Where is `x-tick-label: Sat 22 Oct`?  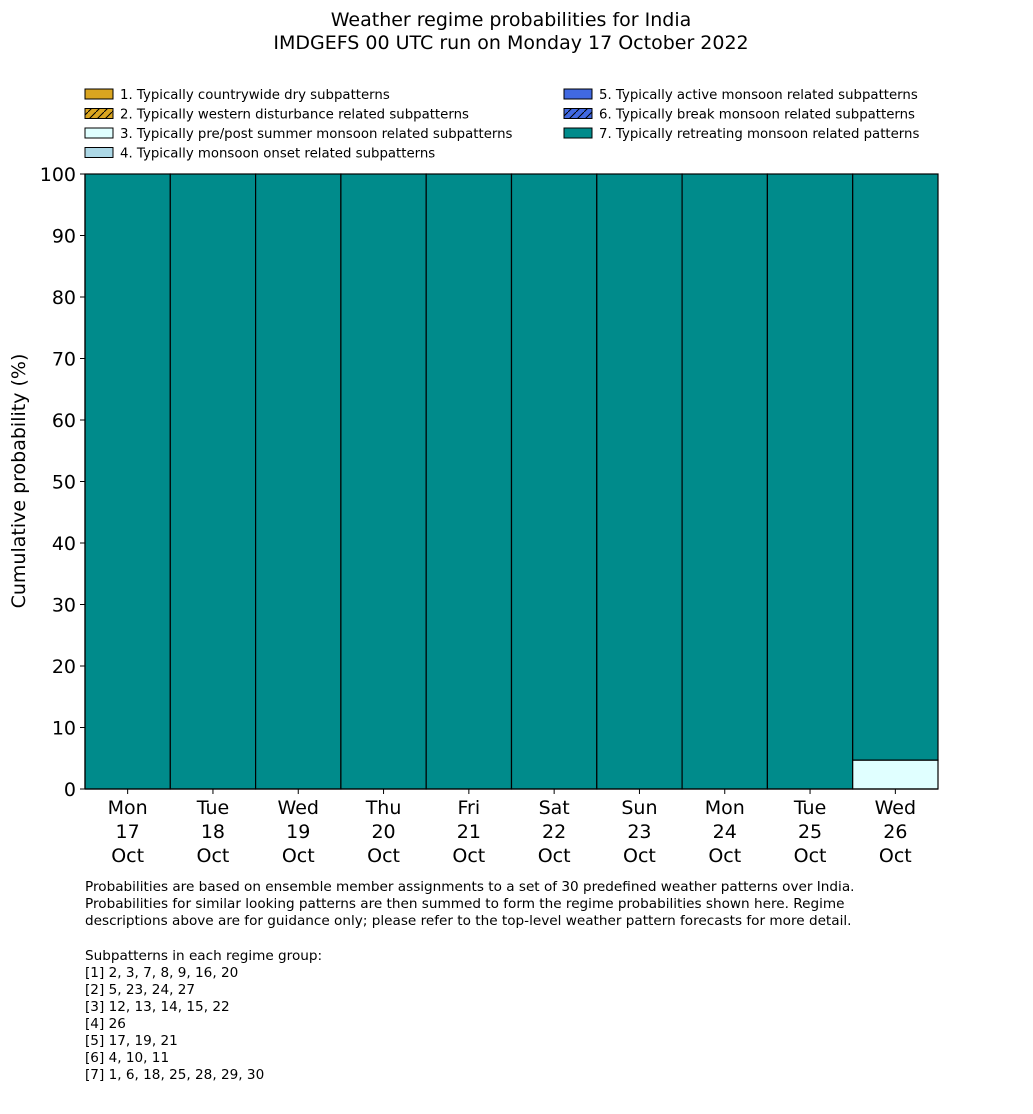 x-tick-label: Sat 22 Oct is located at coordinates (554, 832).